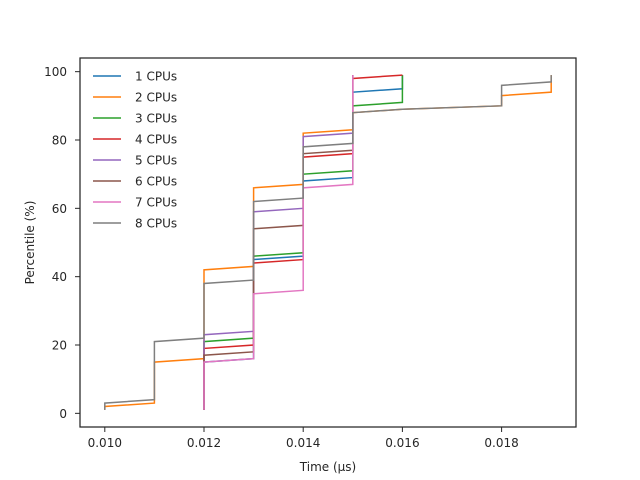 This screenshot has width=640, height=480. Describe the element at coordinates (156, 182) in the screenshot. I see `legend-label: 6 CPUs` at that location.